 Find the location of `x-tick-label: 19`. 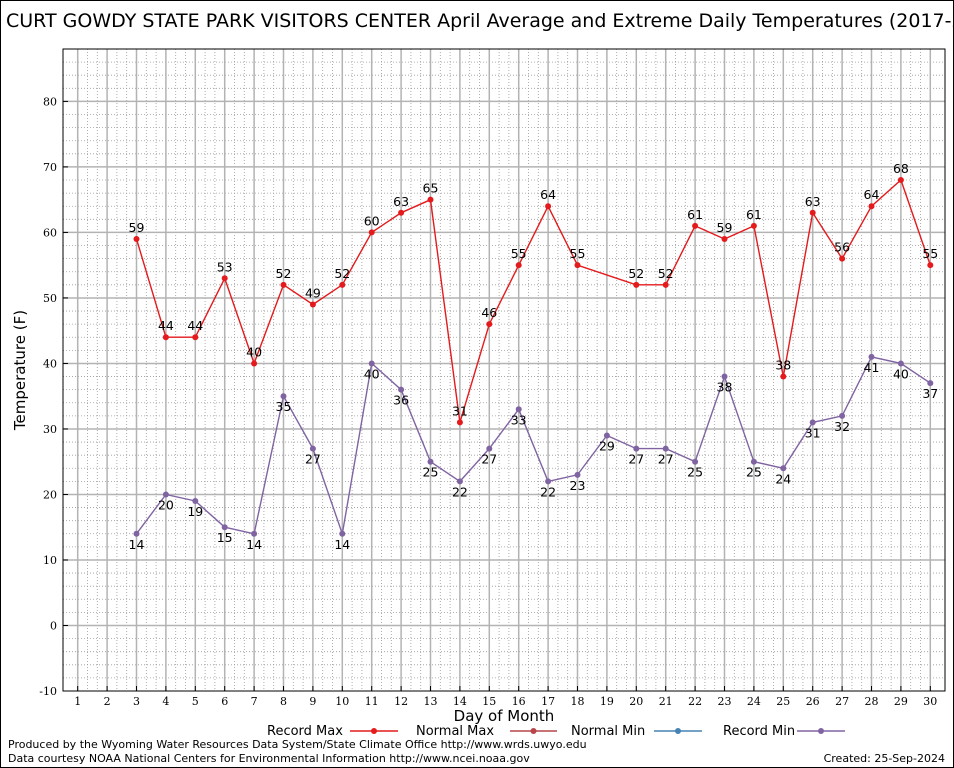

x-tick-label: 19 is located at coordinates (607, 701).